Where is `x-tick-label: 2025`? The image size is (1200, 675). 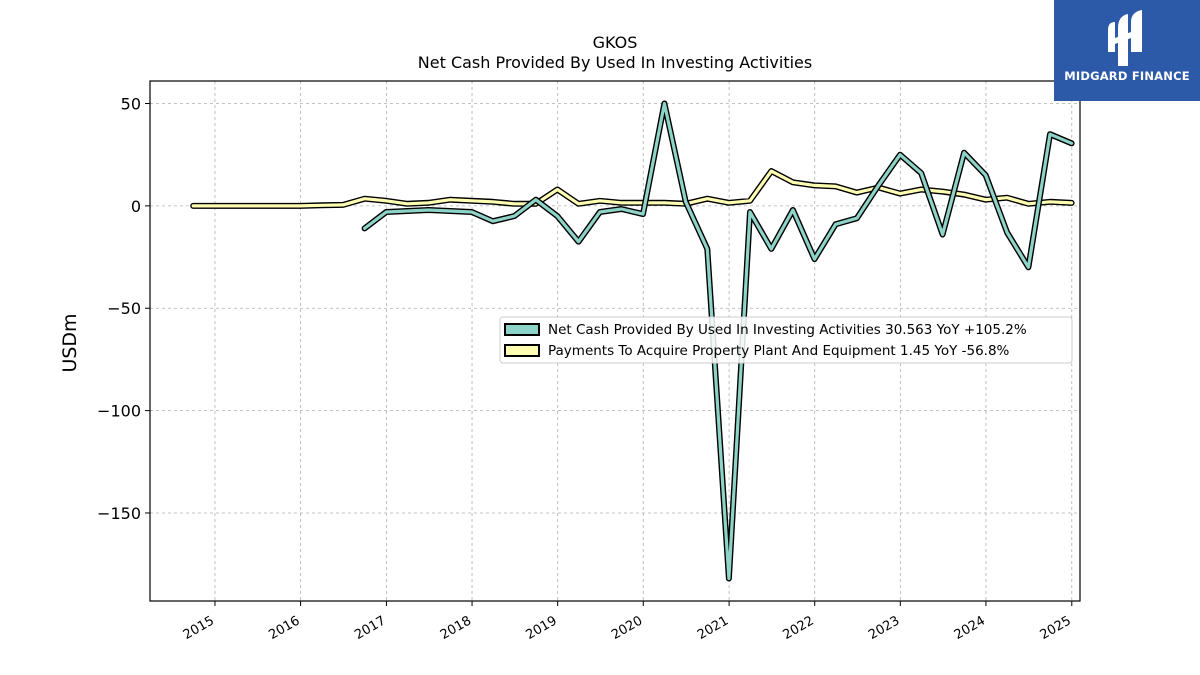
x-tick-label: 2025 is located at coordinates (1056, 628).